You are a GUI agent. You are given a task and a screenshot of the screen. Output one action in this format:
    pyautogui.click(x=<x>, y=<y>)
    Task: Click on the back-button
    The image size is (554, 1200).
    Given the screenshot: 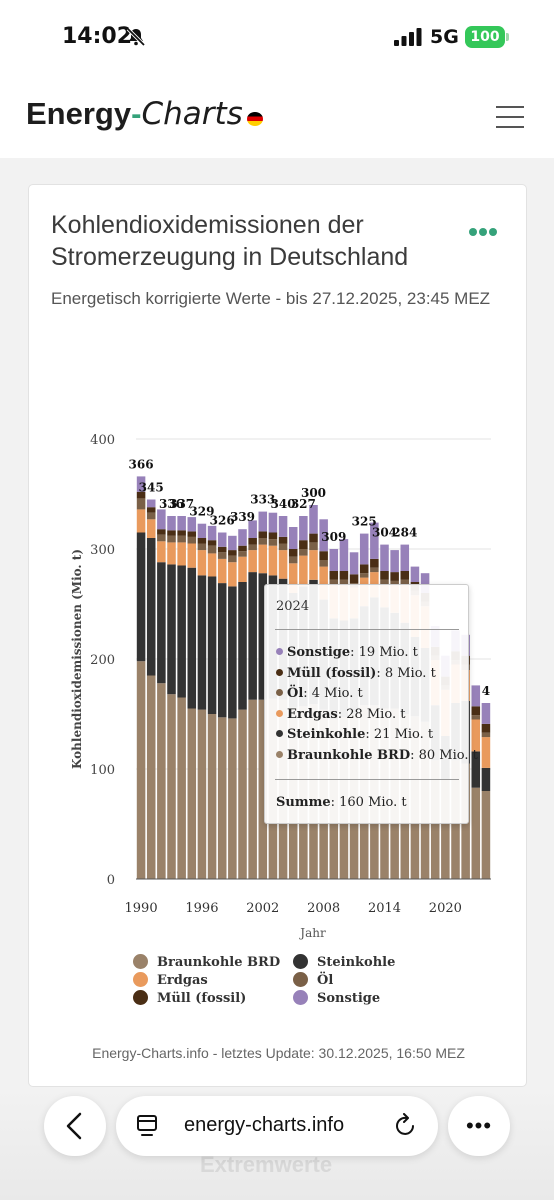 What is the action you would take?
    pyautogui.click(x=75, y=1126)
    